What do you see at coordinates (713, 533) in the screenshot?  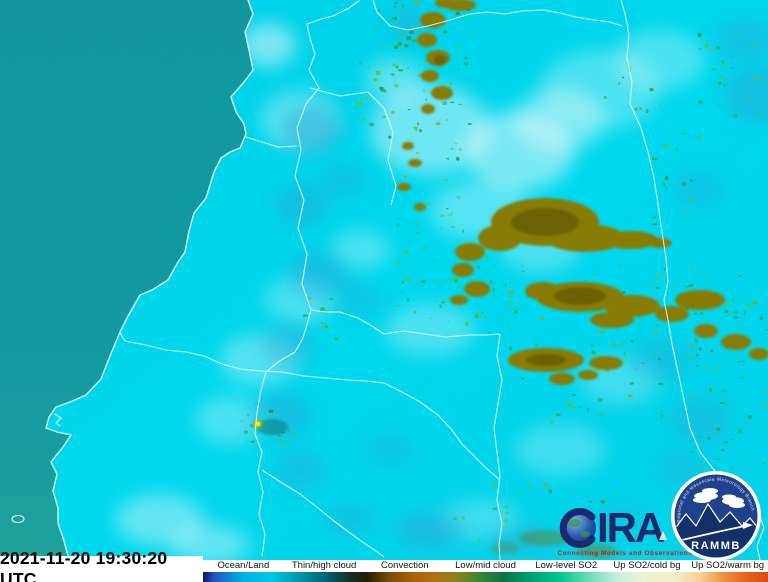 I see `contrail-icon` at bounding box center [713, 533].